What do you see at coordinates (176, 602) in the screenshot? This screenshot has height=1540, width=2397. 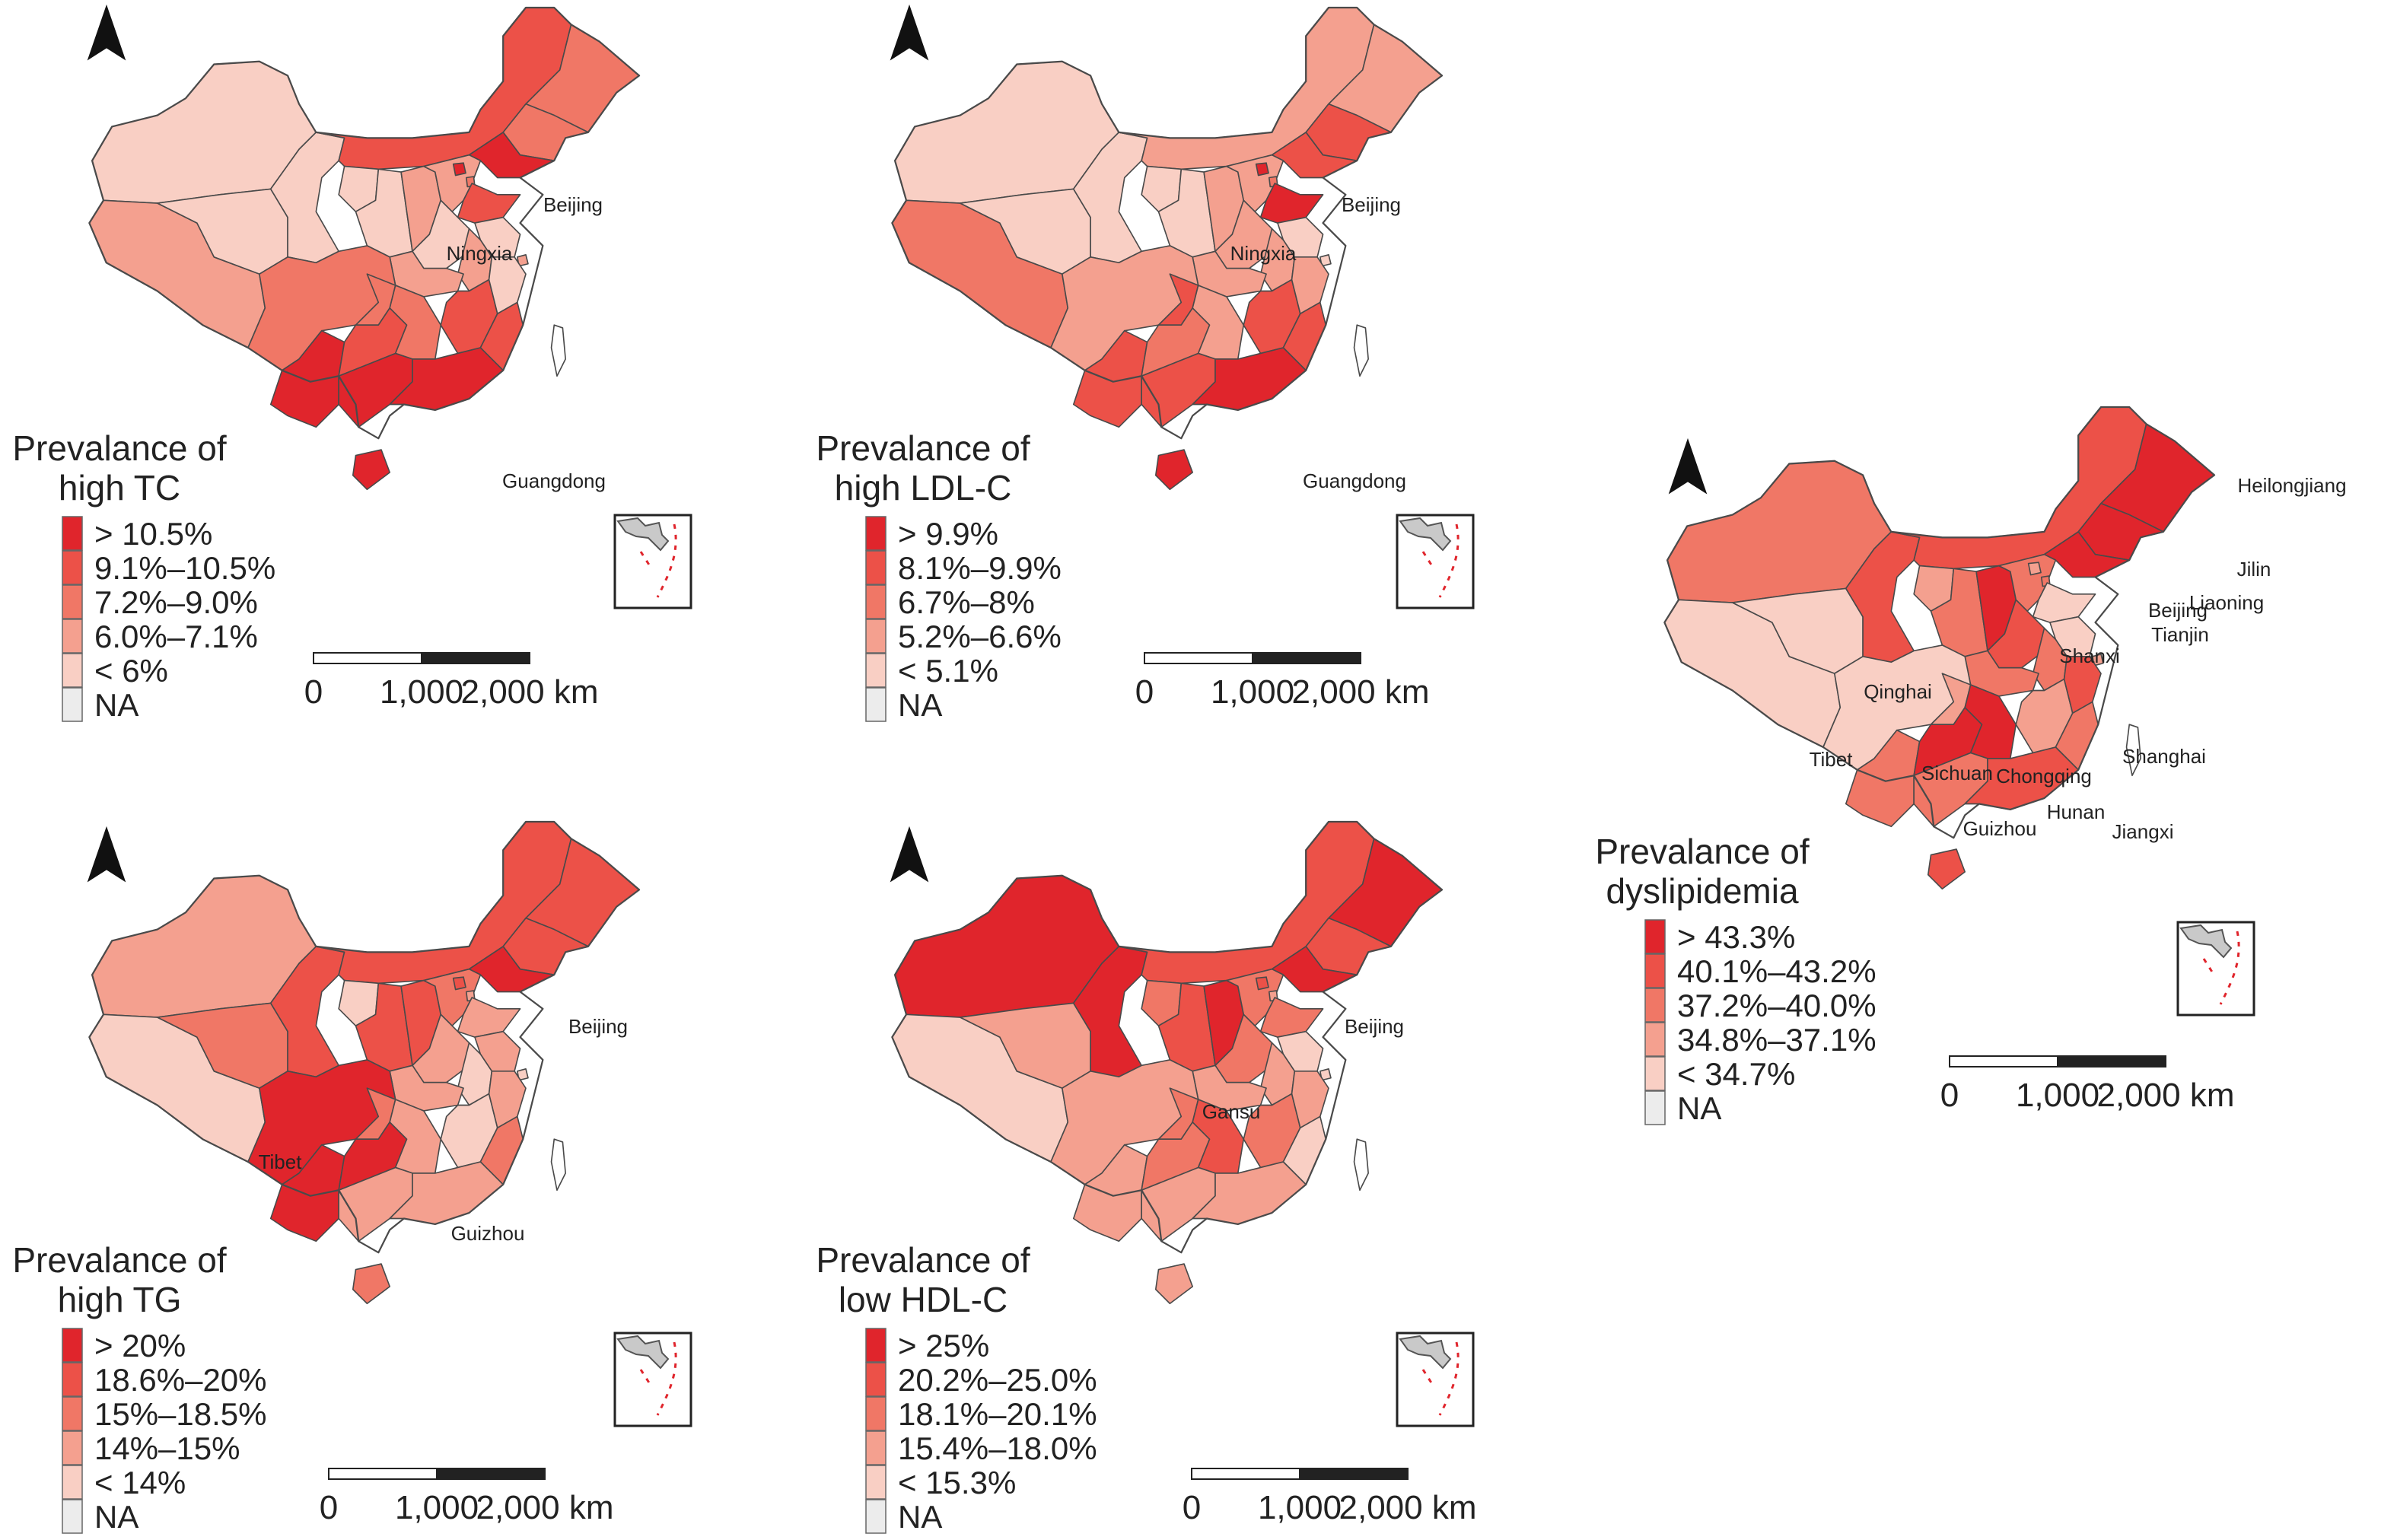 I see `legend-label: 7.2%–9.0%` at bounding box center [176, 602].